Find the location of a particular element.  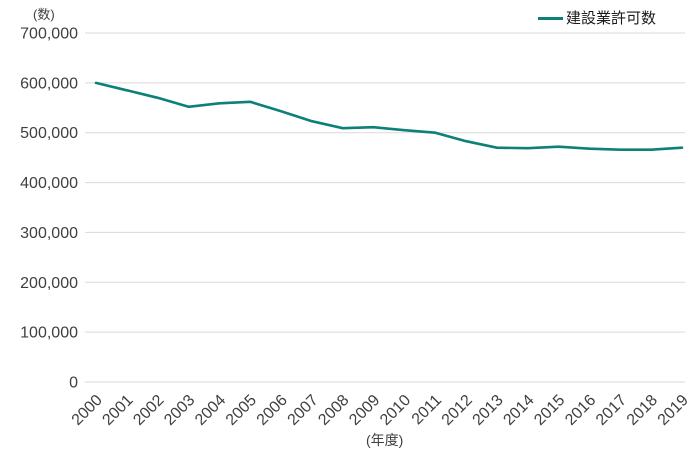

y-axis-tick-label: 600,000 is located at coordinates (49, 83).